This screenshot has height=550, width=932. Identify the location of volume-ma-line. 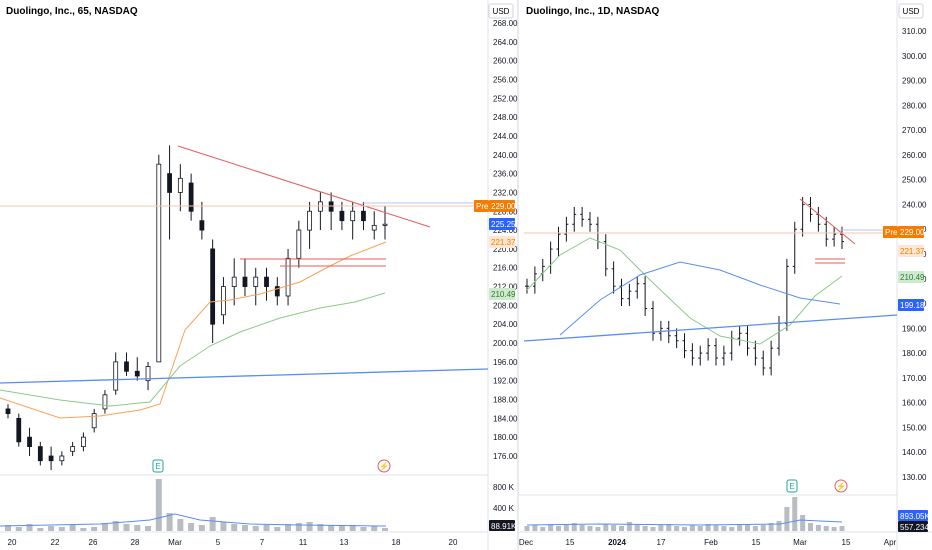
(193, 520).